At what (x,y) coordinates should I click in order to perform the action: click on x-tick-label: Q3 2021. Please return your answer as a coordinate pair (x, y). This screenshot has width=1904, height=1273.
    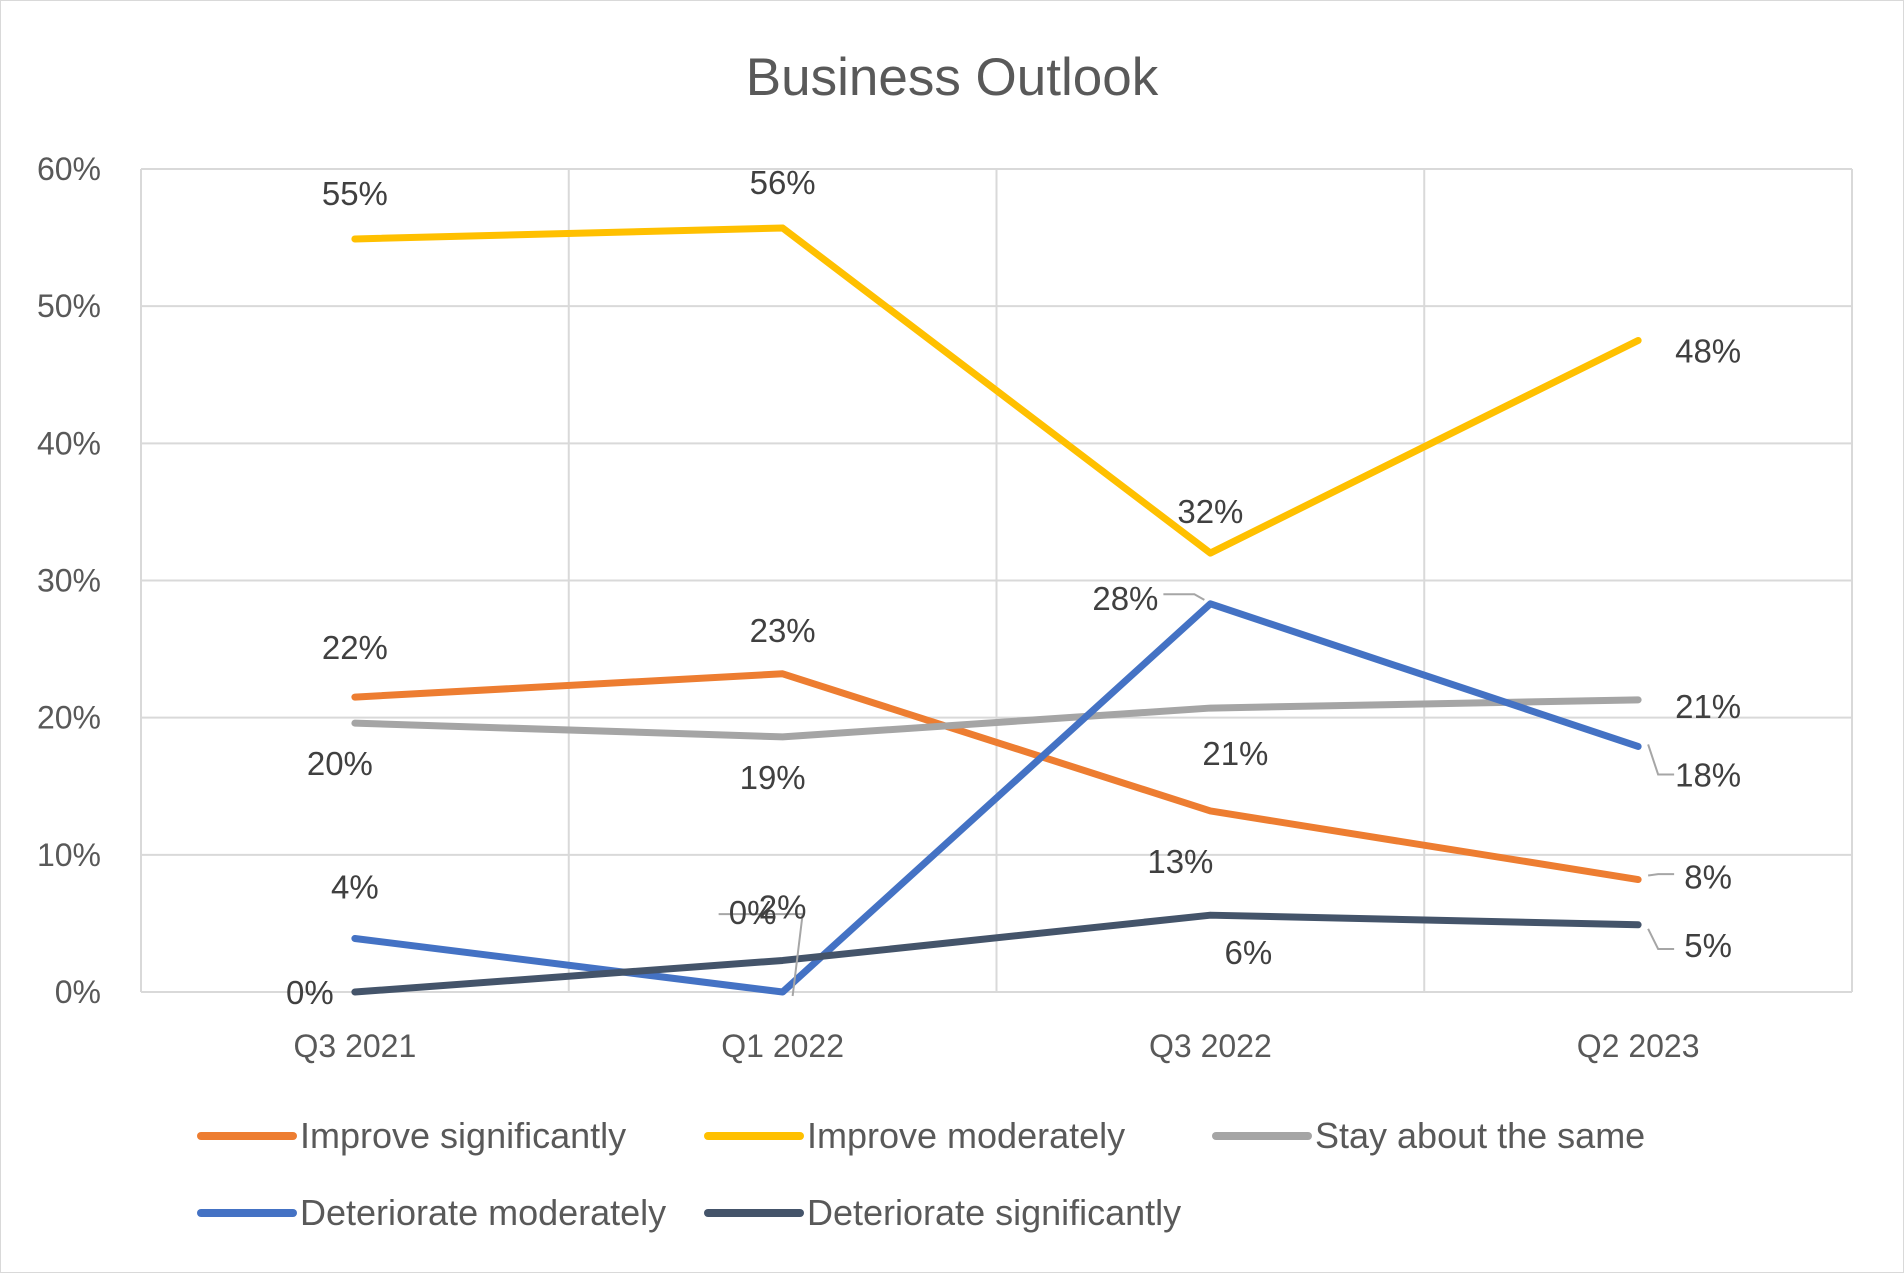
    Looking at the image, I should click on (354, 1046).